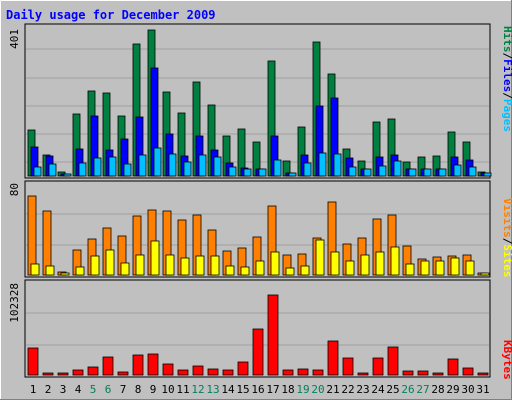  I want to click on day-label: 16, so click(257, 389).